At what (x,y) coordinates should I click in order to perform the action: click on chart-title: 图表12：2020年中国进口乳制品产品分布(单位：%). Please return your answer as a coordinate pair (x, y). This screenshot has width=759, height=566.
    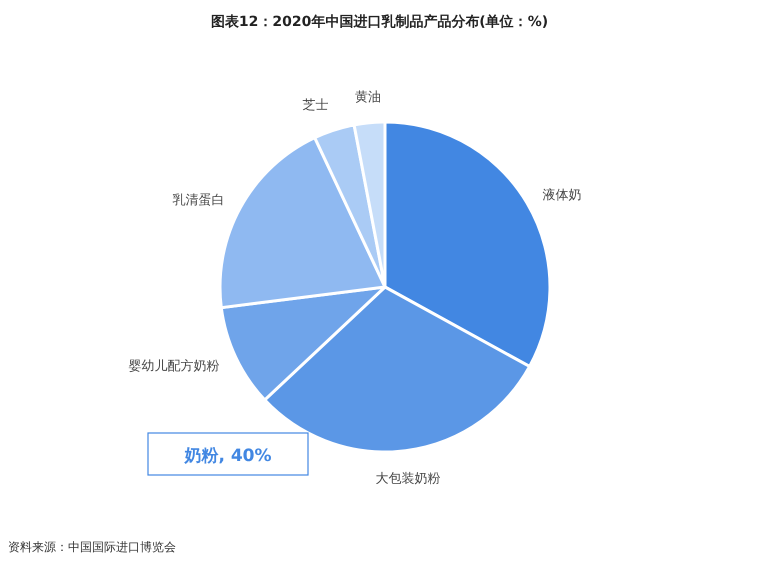
    Looking at the image, I should click on (379, 21).